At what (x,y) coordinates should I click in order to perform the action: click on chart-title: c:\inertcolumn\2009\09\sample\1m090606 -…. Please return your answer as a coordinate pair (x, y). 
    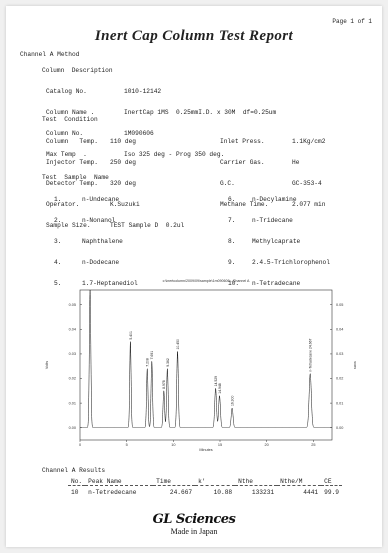
    Looking at the image, I should click on (206, 281).